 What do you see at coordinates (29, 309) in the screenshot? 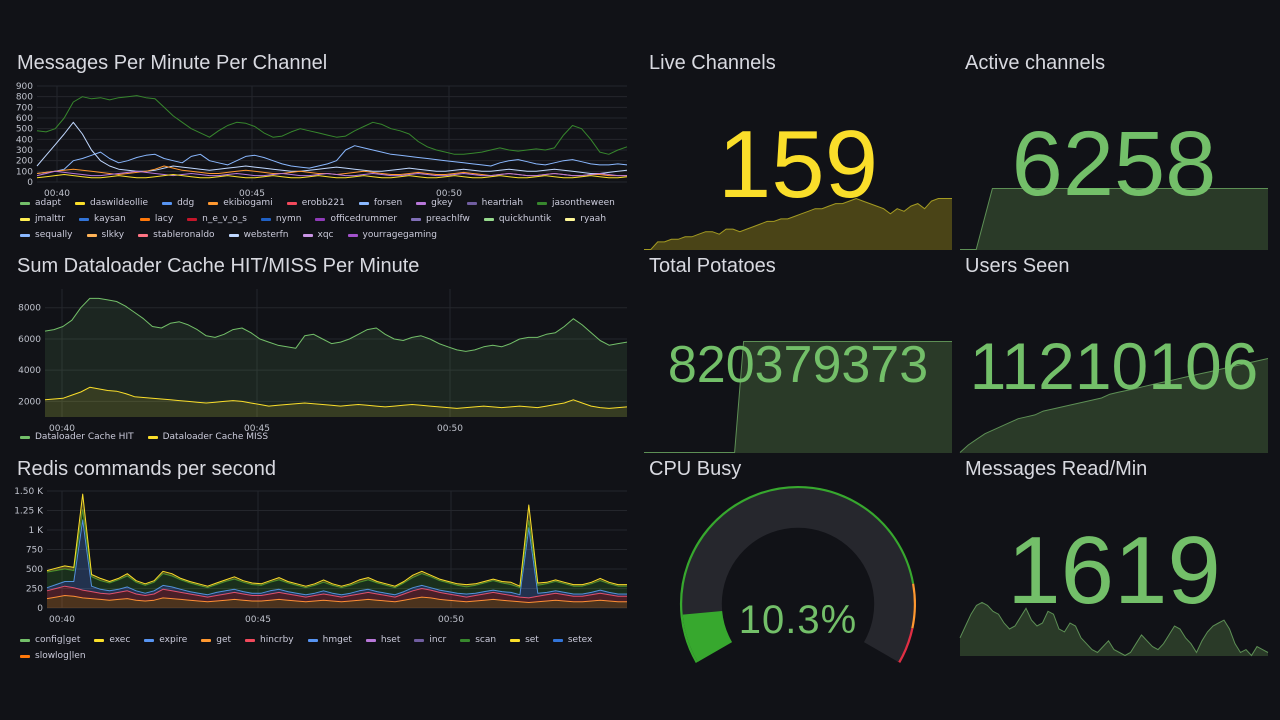
I see `y-tick-label: 8000` at bounding box center [29, 309].